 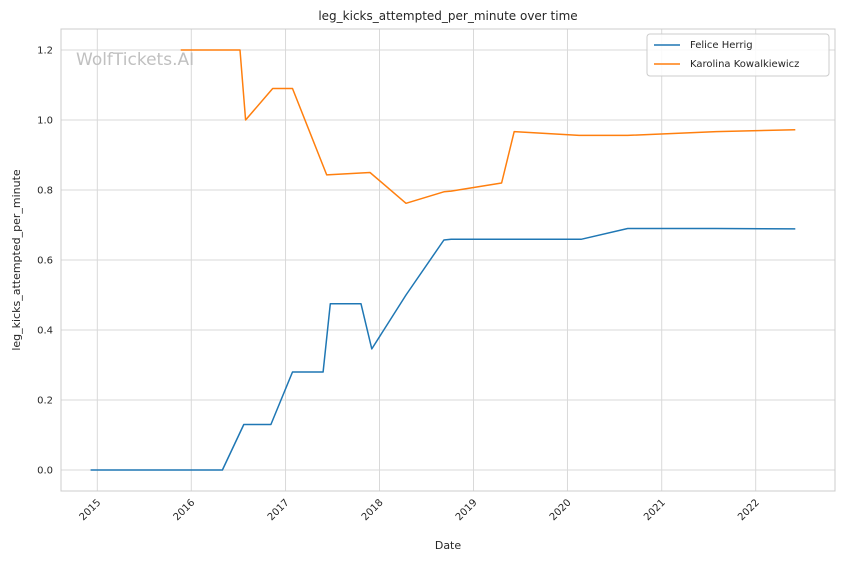 I want to click on y-tick-label: 0.8, so click(x=45, y=191).